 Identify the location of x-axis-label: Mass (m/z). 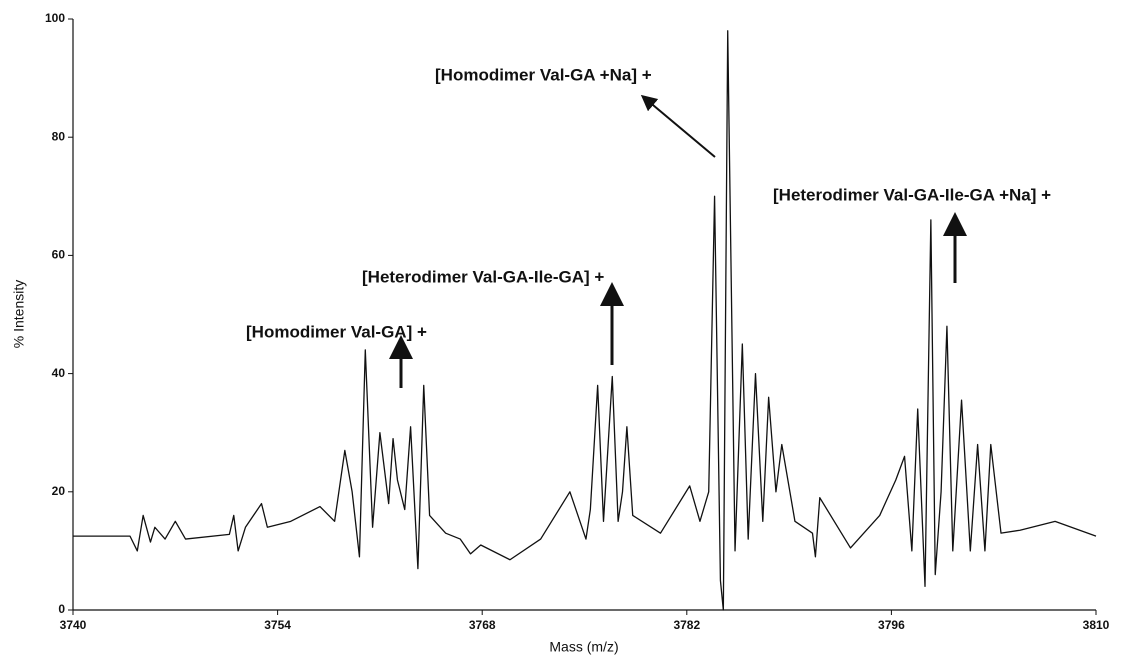
(583, 647).